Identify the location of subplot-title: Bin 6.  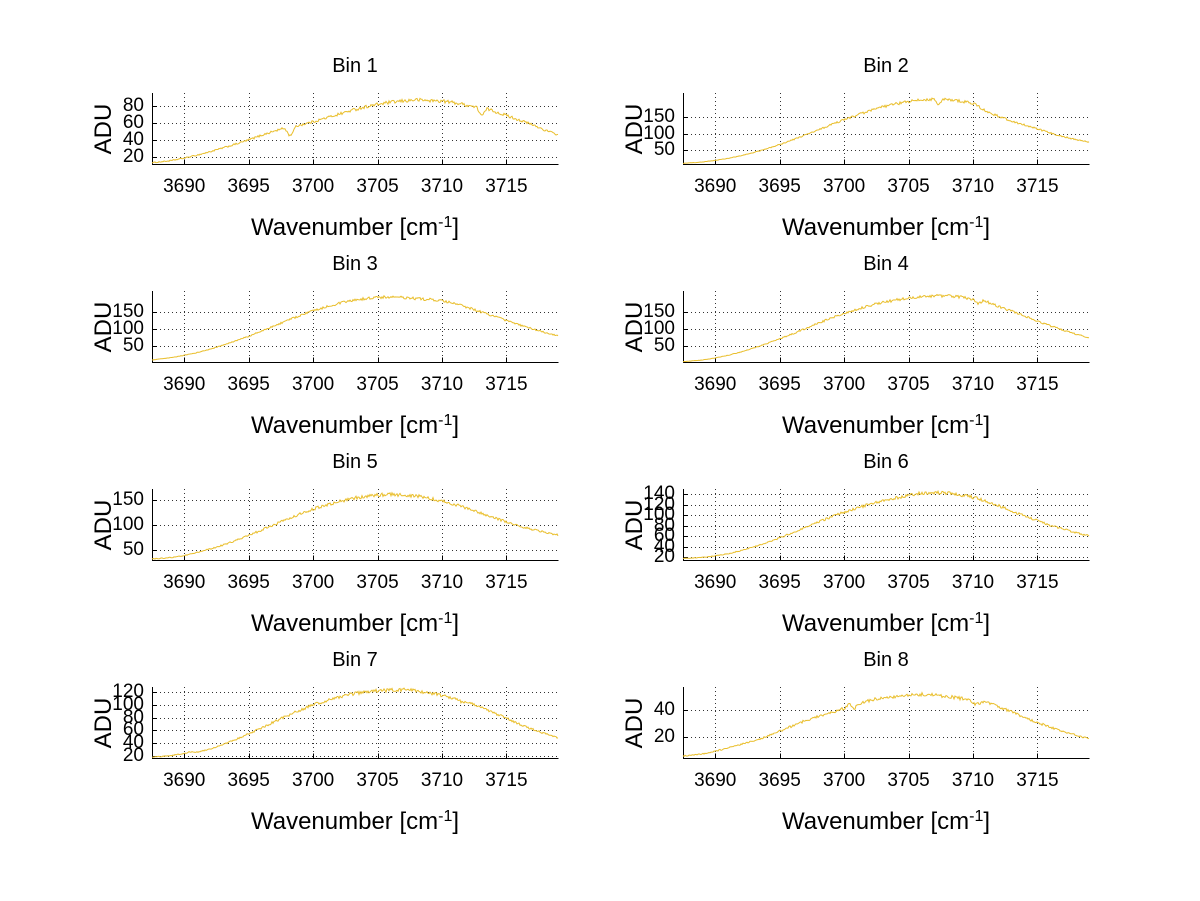
(886, 462).